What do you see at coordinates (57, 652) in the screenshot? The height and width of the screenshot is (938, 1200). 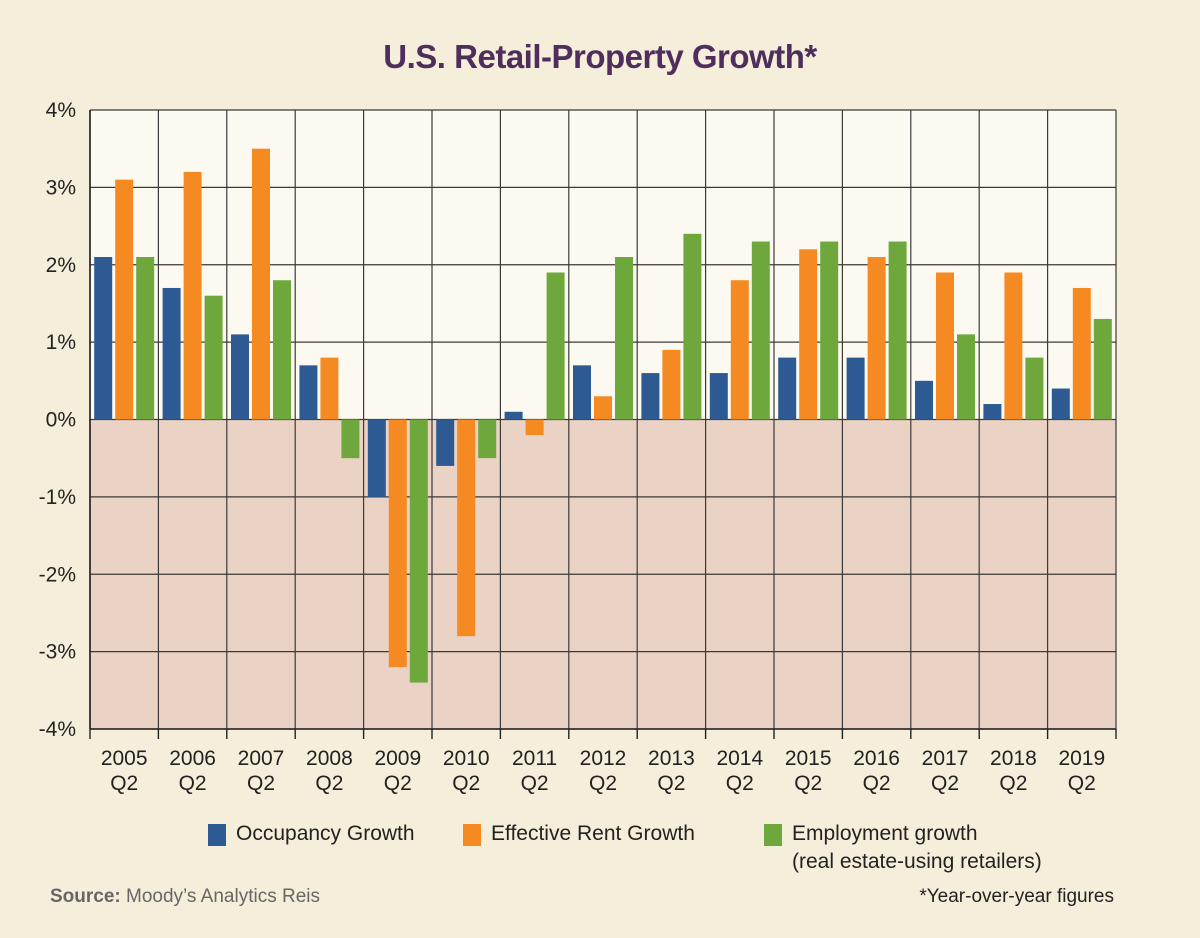 I see `y-tick-label-7: -3%` at bounding box center [57, 652].